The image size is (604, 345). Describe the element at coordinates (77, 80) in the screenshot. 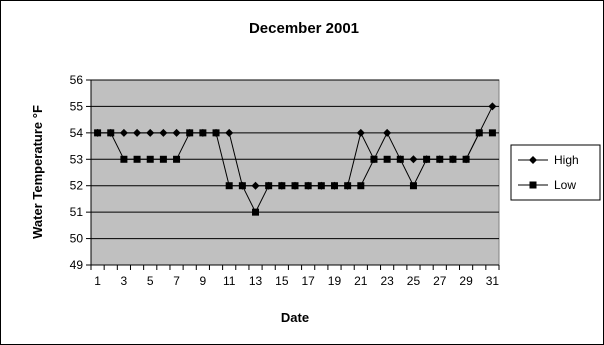

I see `y-tick-label: 56` at that location.